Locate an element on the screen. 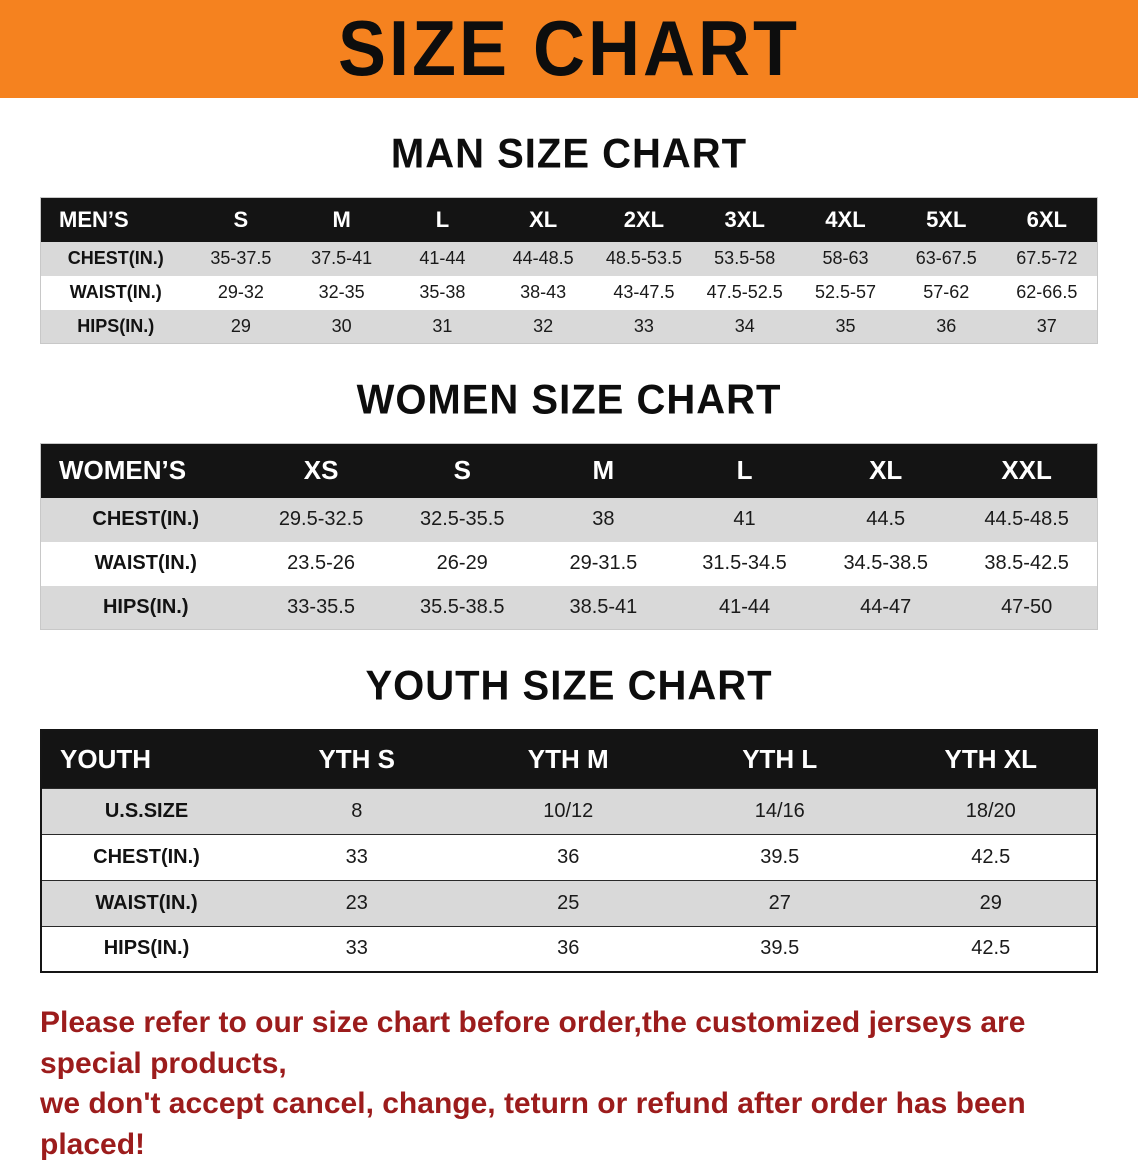 The image size is (1138, 1165). size-value-cell: 52.5-57 is located at coordinates (845, 292).